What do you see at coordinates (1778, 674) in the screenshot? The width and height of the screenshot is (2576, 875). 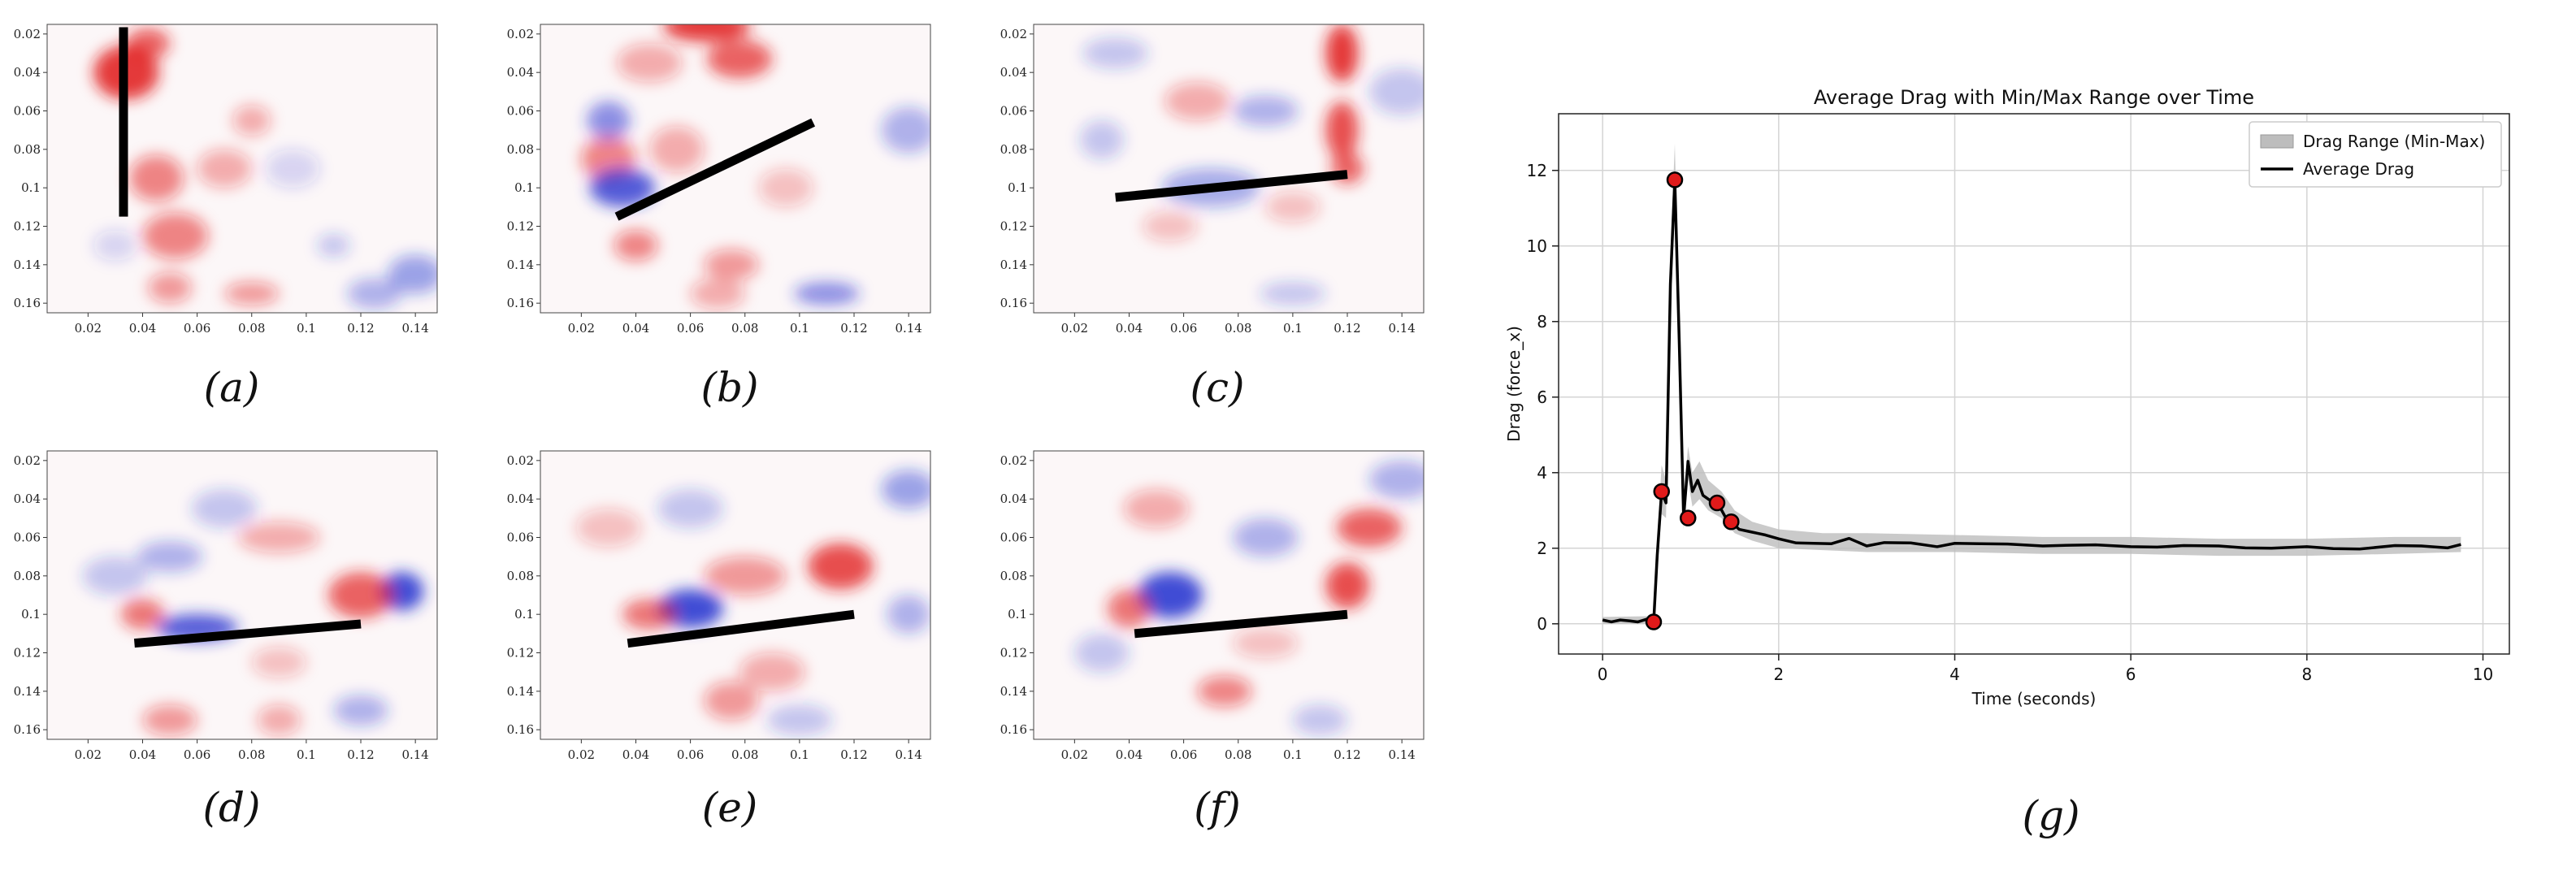 I see `x-tick-label: 2` at bounding box center [1778, 674].